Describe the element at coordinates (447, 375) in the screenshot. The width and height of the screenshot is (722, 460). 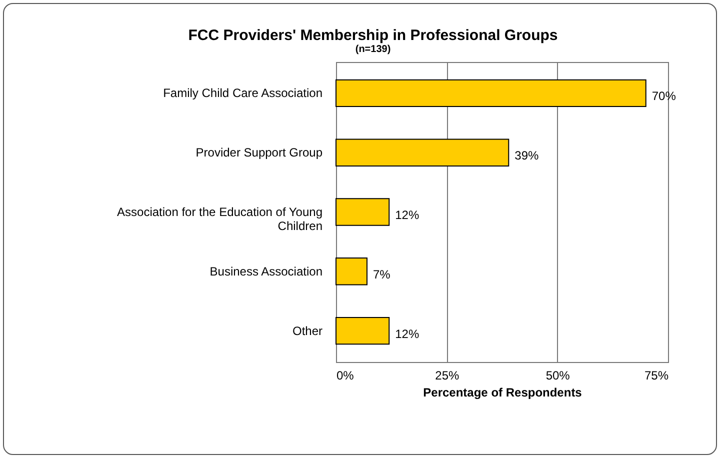
I see `x-tick-label: 25%` at that location.